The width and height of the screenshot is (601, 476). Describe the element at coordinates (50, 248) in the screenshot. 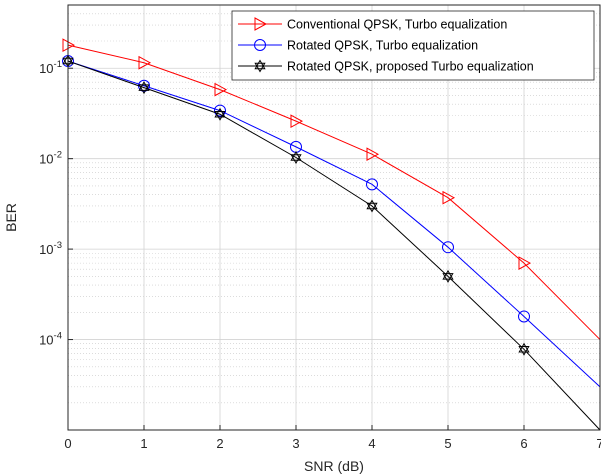

I see `y-tick-label: 10⁻³` at that location.